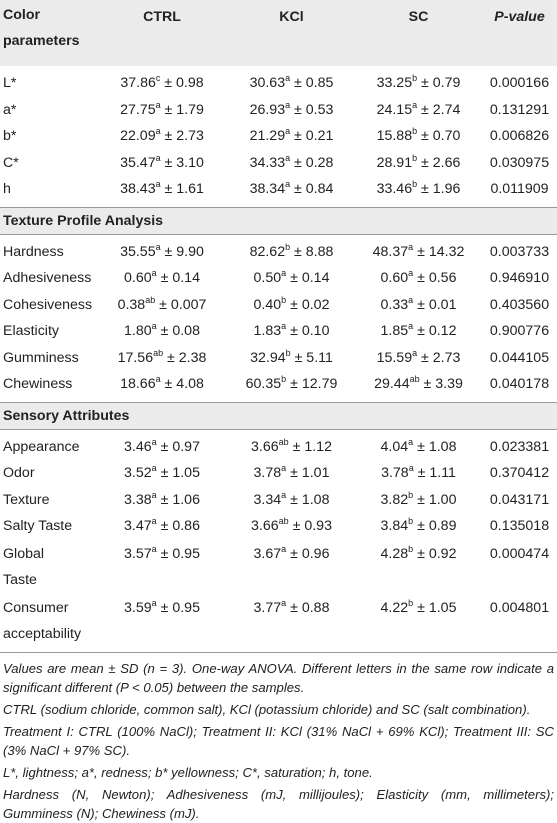  I want to click on table-header: Color parameters CTRL KCl SC P-value, so click(278, 33).